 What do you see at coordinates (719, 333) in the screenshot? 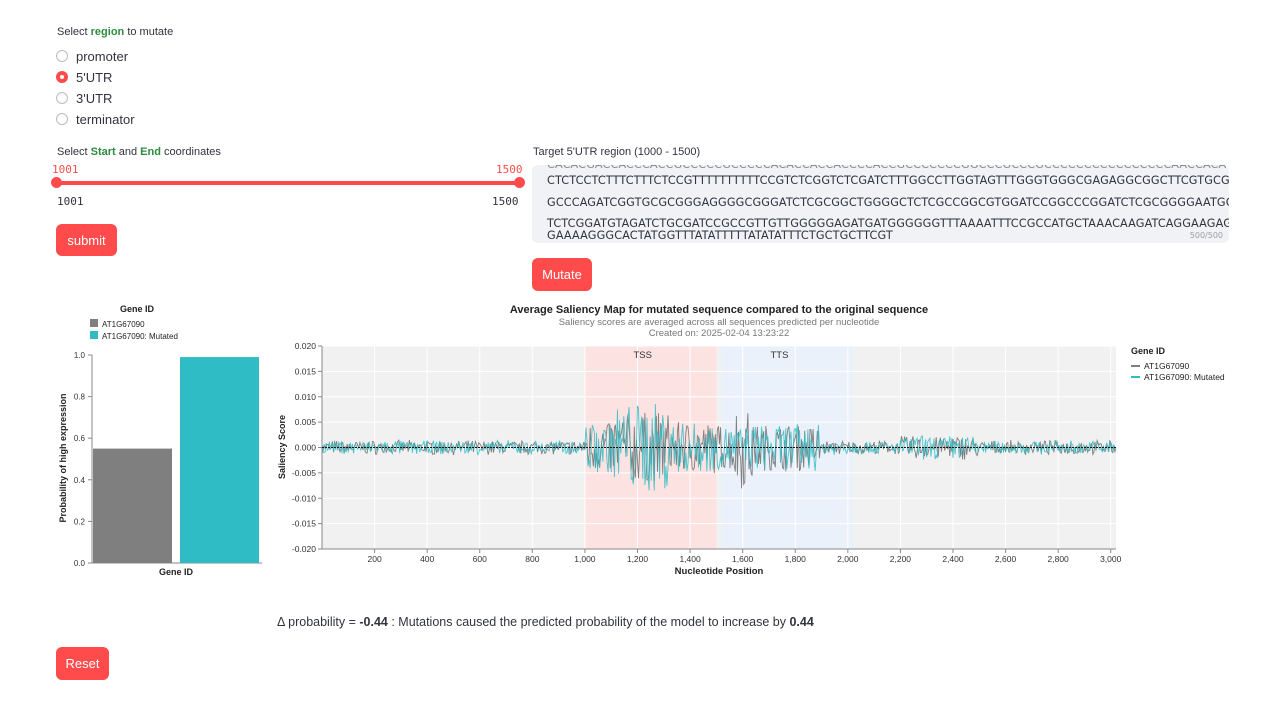
I see `saliency-created: Created on: 2025-02-04 13:23:22` at bounding box center [719, 333].